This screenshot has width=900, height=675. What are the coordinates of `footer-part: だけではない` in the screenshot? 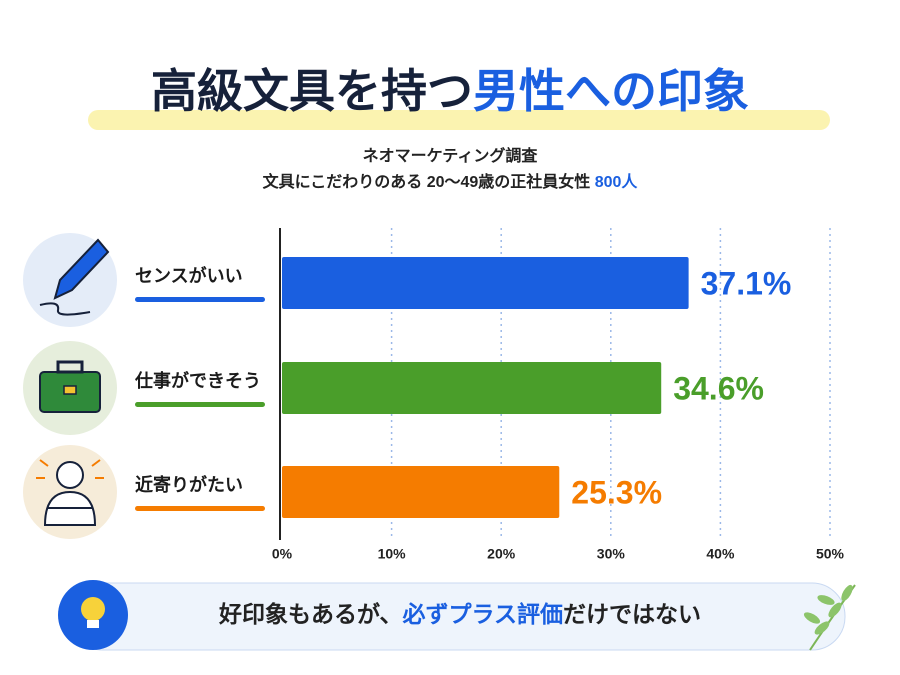 It's located at (632, 614).